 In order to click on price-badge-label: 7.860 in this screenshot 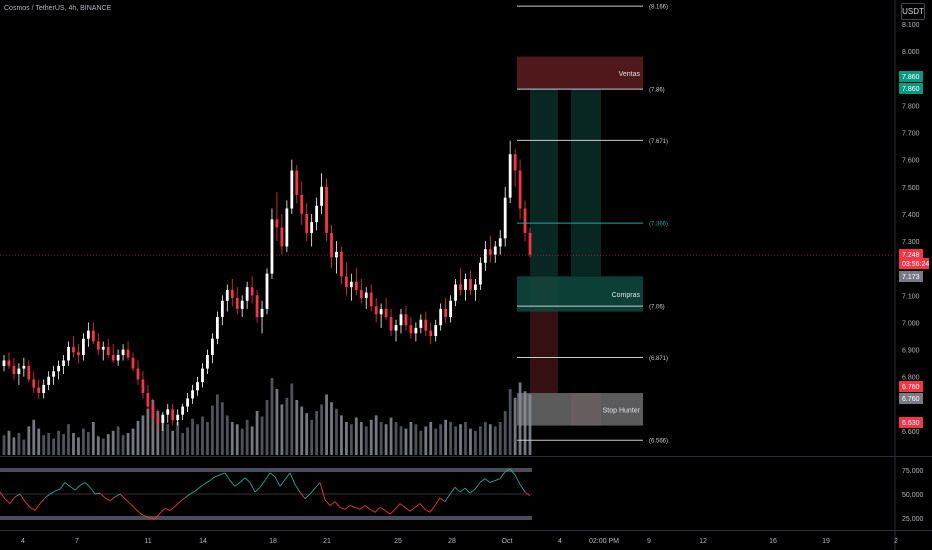, I will do `click(911, 77)`.